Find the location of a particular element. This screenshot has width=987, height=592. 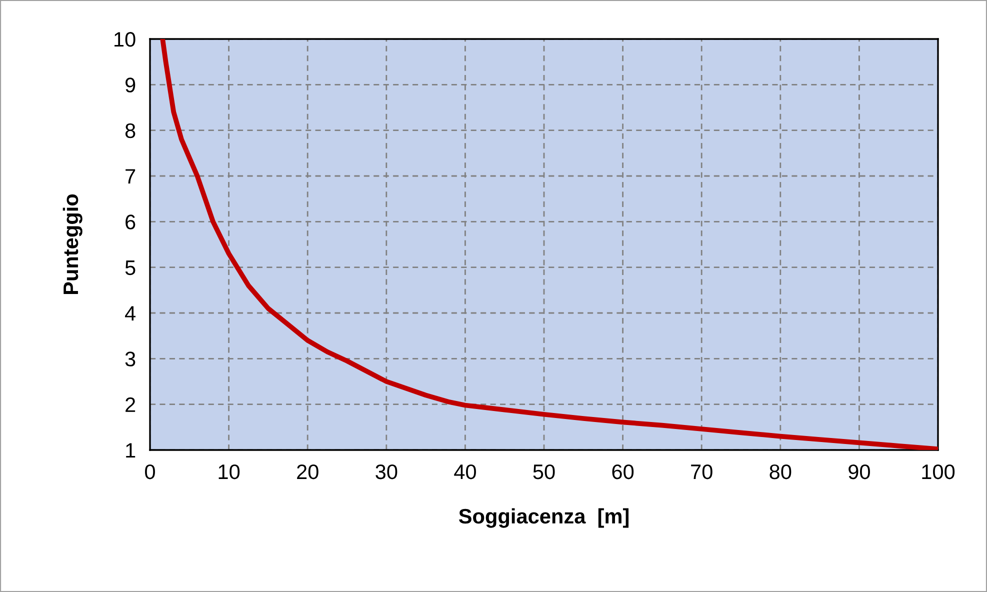

x-tick-label: 70 is located at coordinates (701, 472).